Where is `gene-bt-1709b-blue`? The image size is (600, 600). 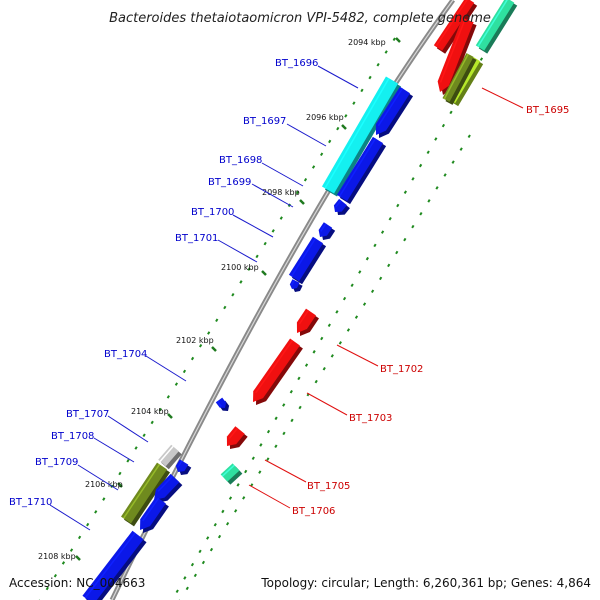
gene-bt-1709b-blue is located at coordinates (154, 514).